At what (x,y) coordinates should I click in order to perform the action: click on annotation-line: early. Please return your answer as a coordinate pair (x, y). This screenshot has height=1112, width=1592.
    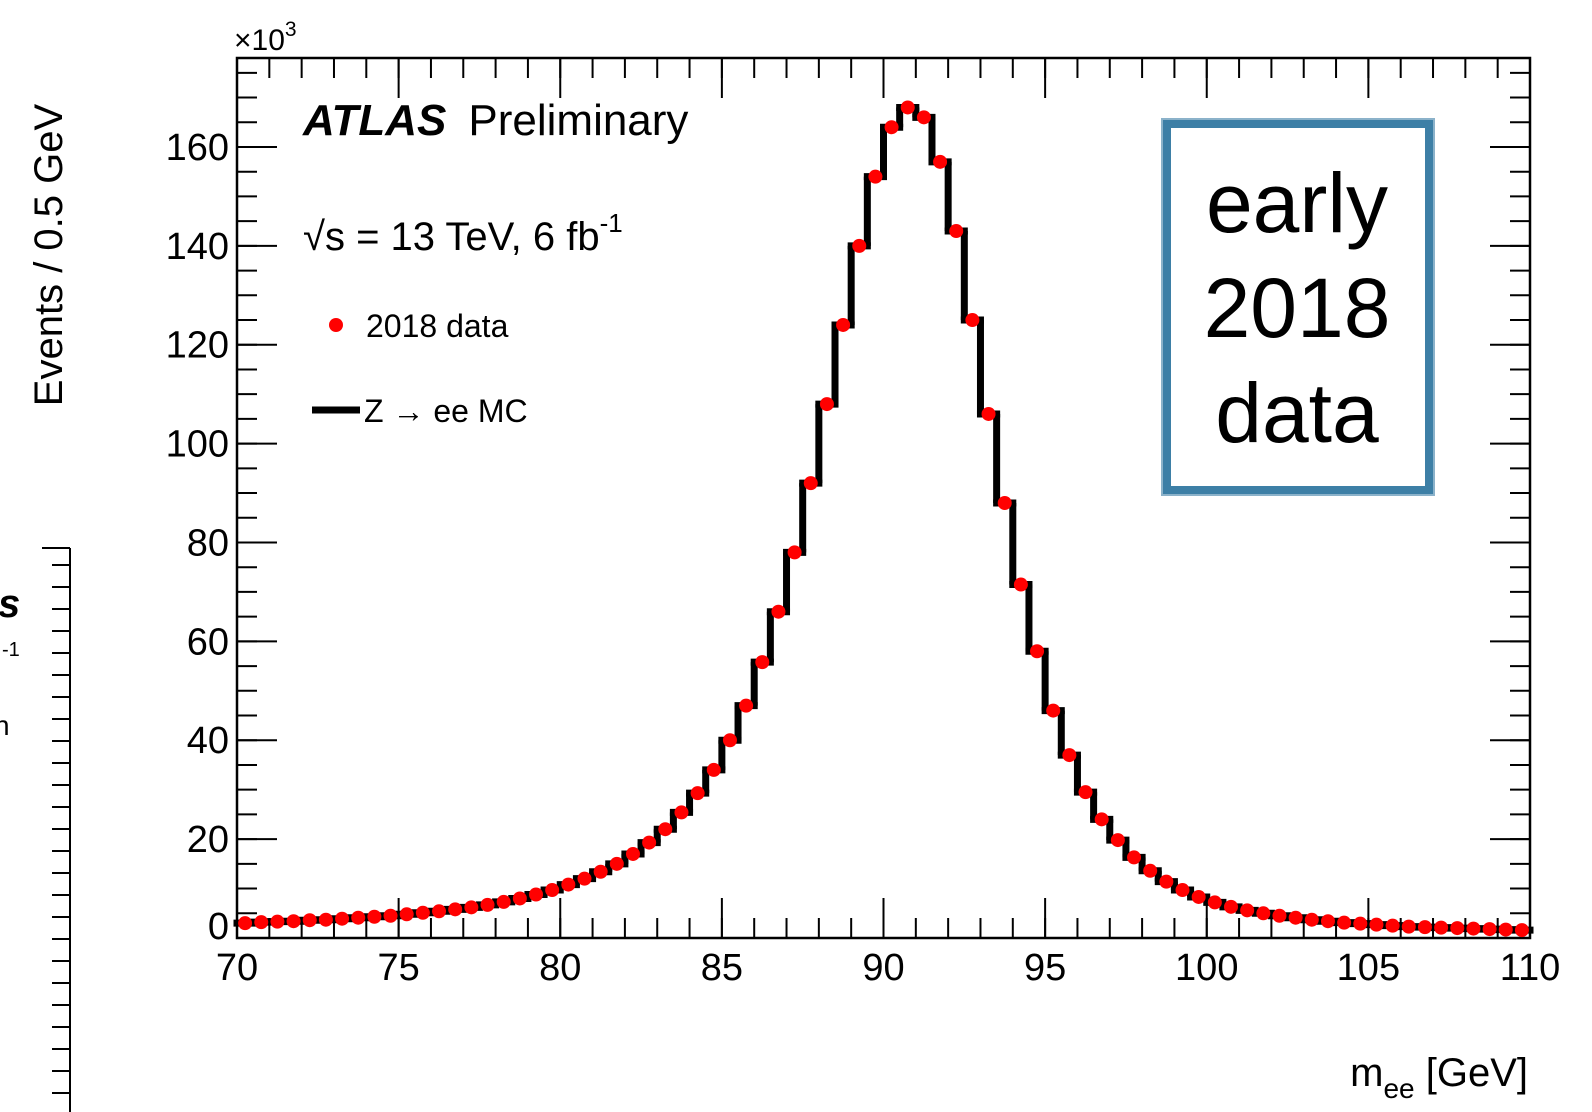
    Looking at the image, I should click on (1297, 203).